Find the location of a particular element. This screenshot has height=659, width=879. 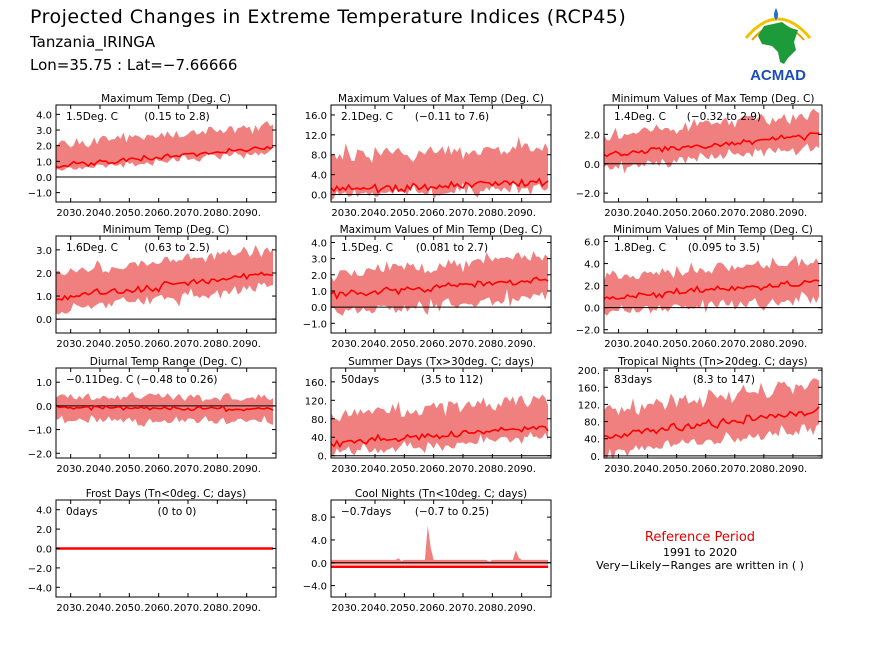

panel-annotation: 1.6Deg. C is located at coordinates (92, 248).